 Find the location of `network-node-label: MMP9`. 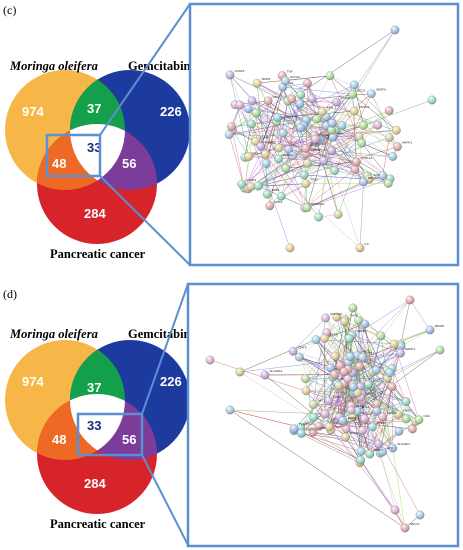

network-node-label: MMP9 is located at coordinates (266, 79).